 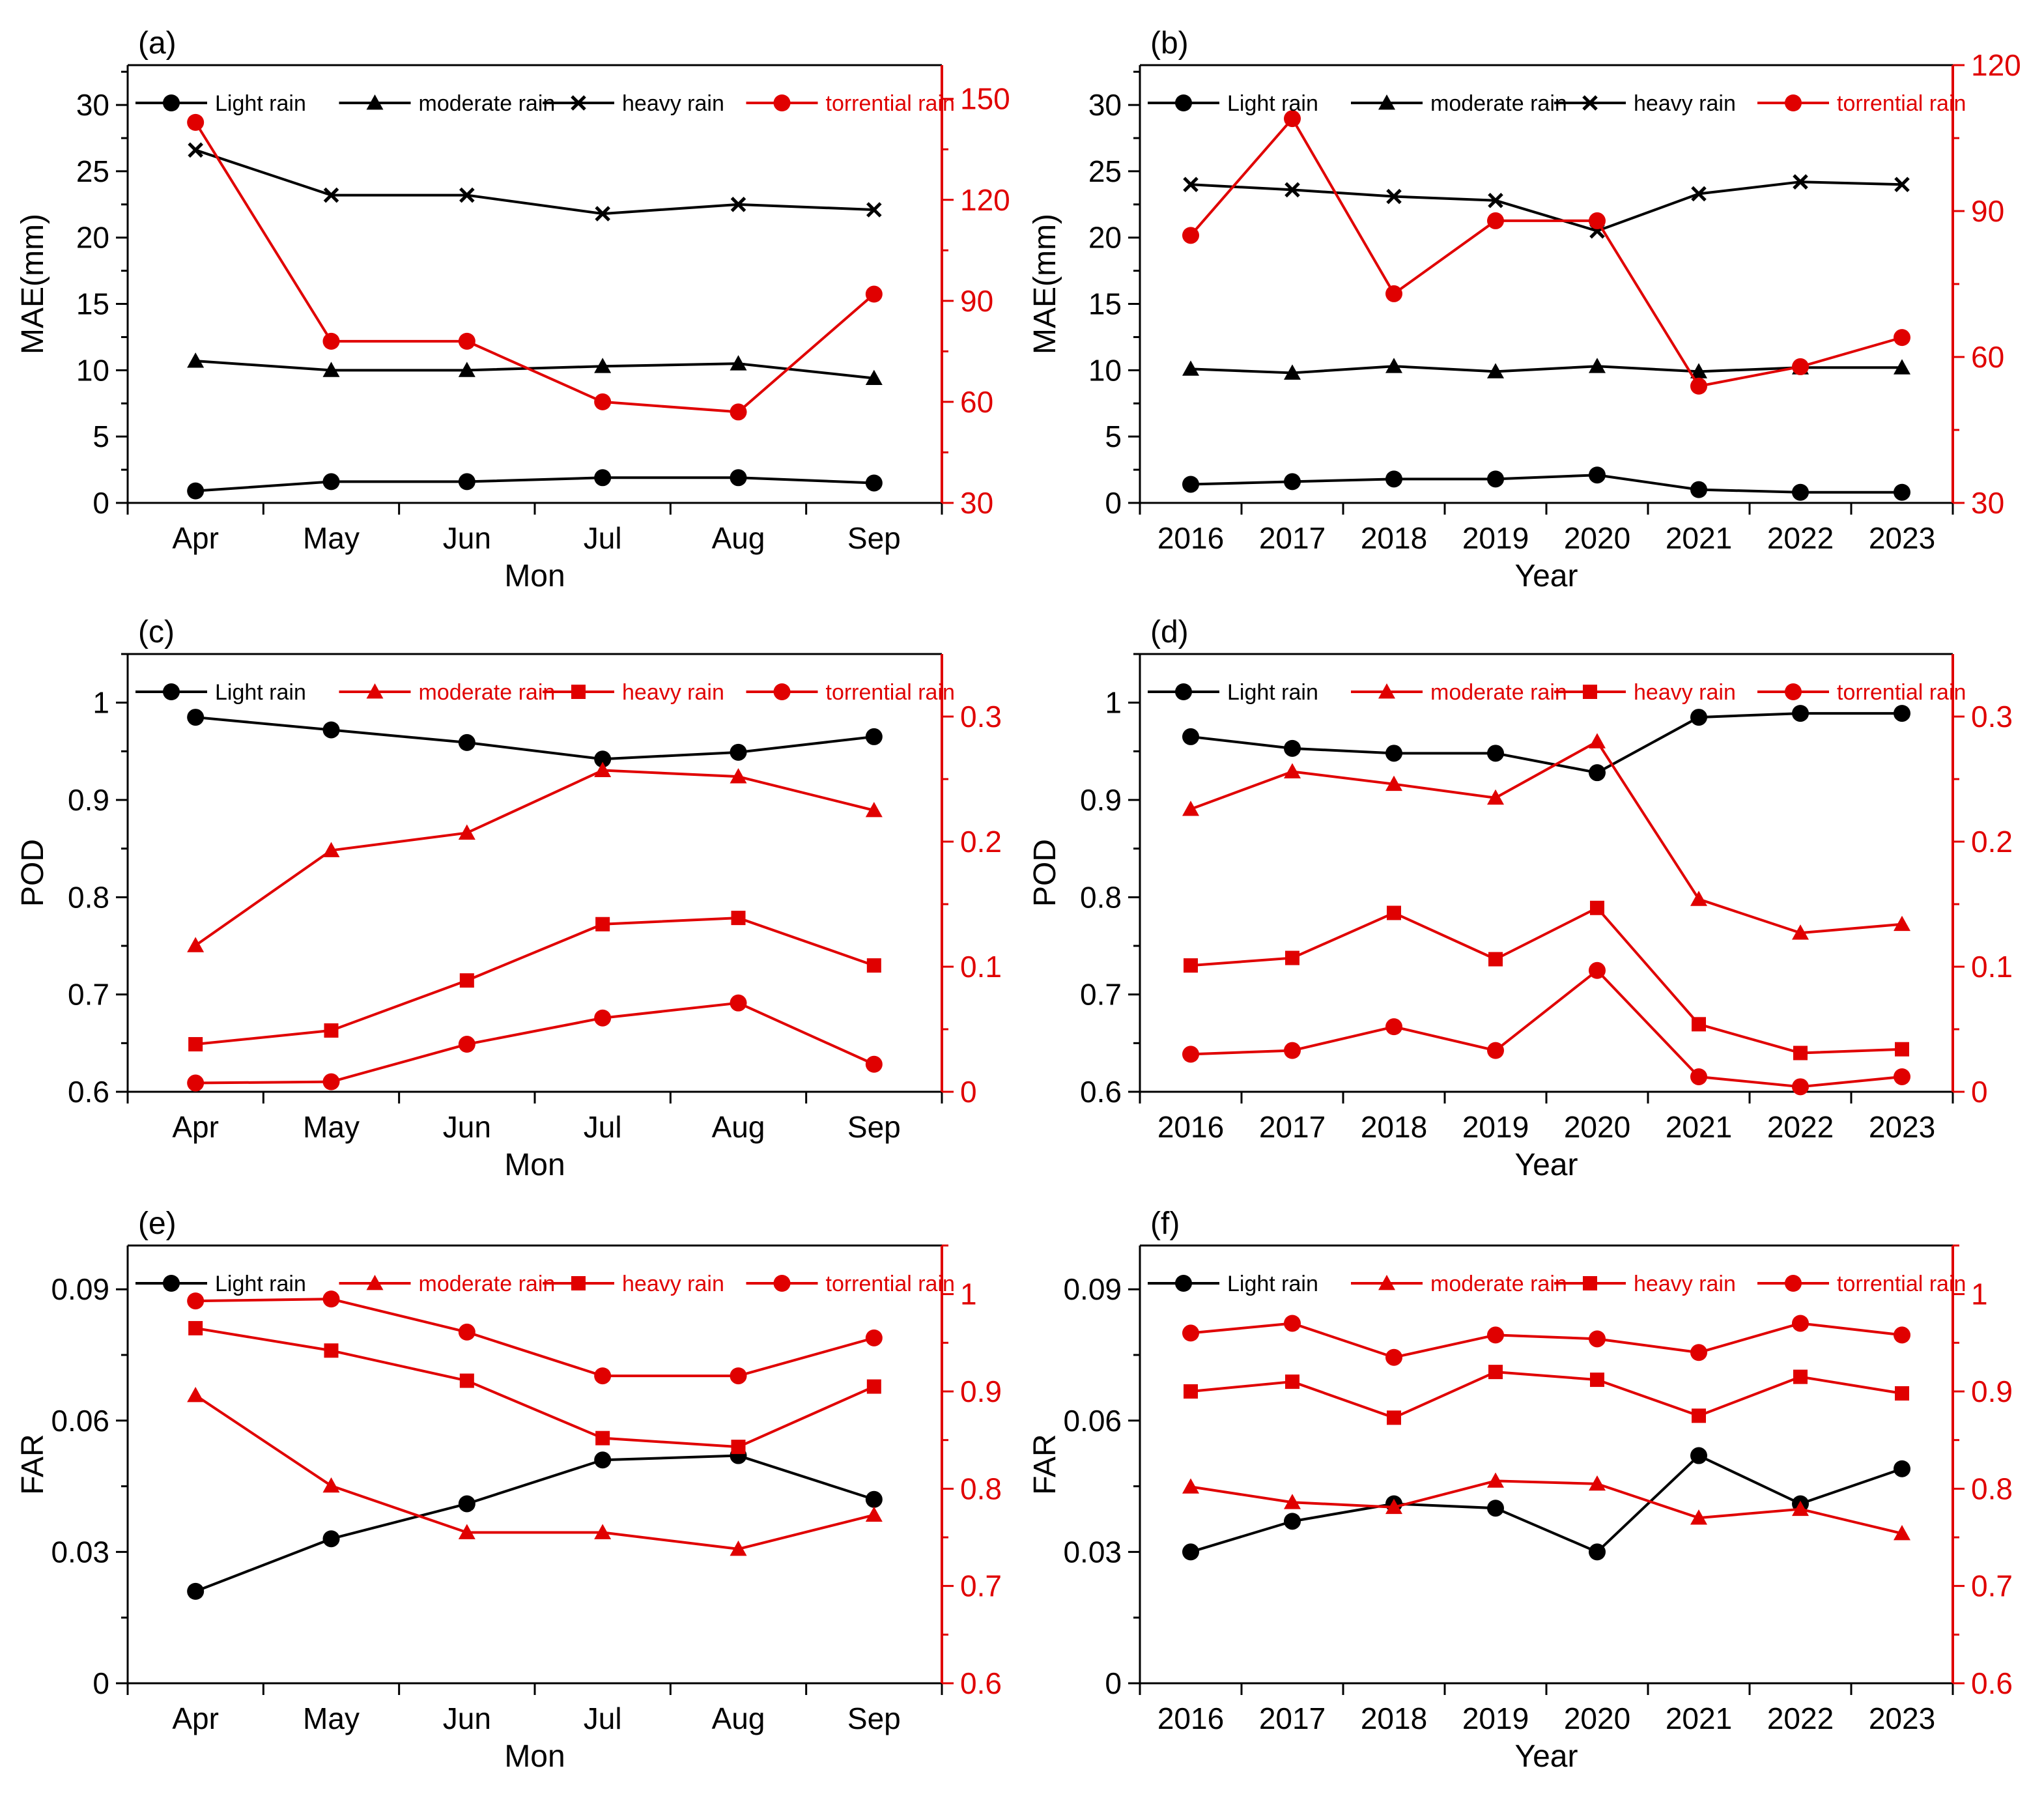 I want to click on panel-c-legend-torrential-rain: torrential rain, so click(x=851, y=693).